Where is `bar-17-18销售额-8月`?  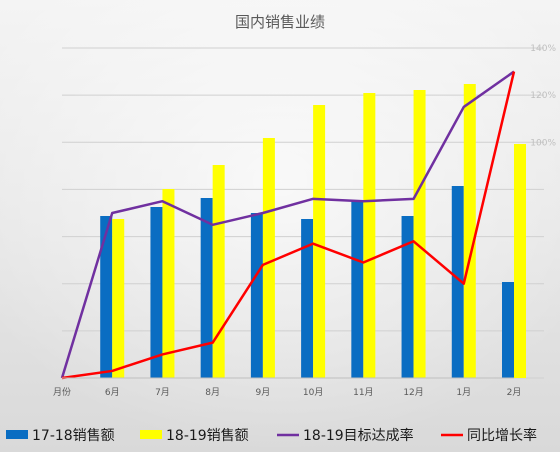
bar-17-18销售额-8月 is located at coordinates (206, 288).